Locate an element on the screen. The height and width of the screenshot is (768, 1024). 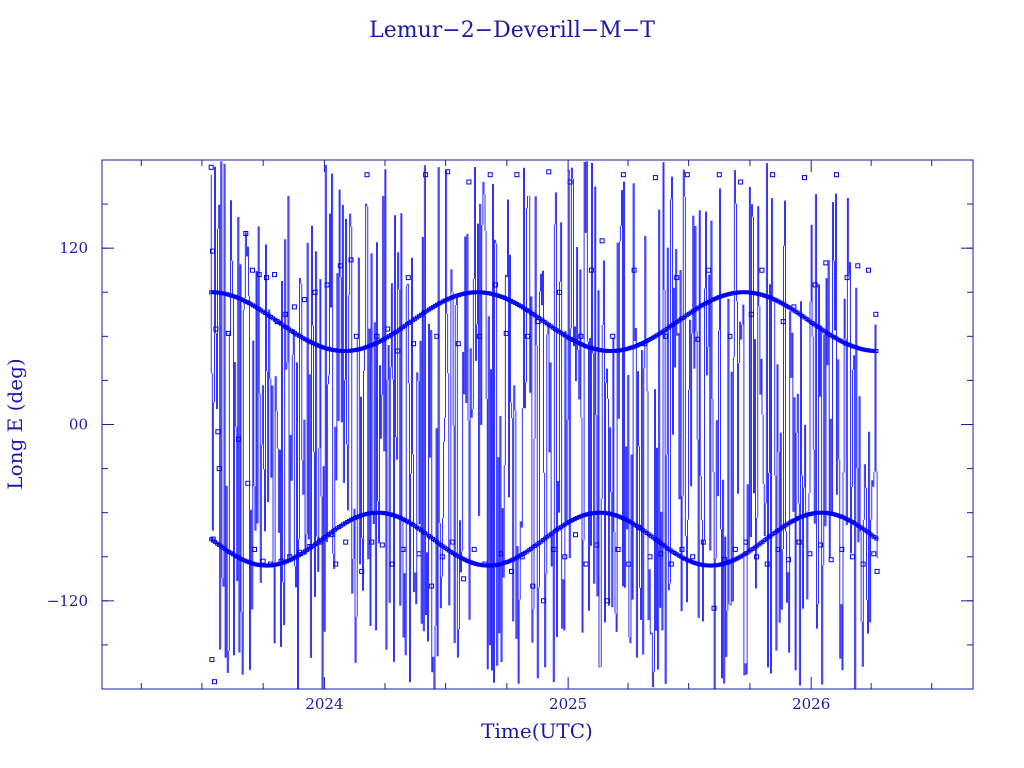
y-tick-label: 00 is located at coordinates (78, 425).